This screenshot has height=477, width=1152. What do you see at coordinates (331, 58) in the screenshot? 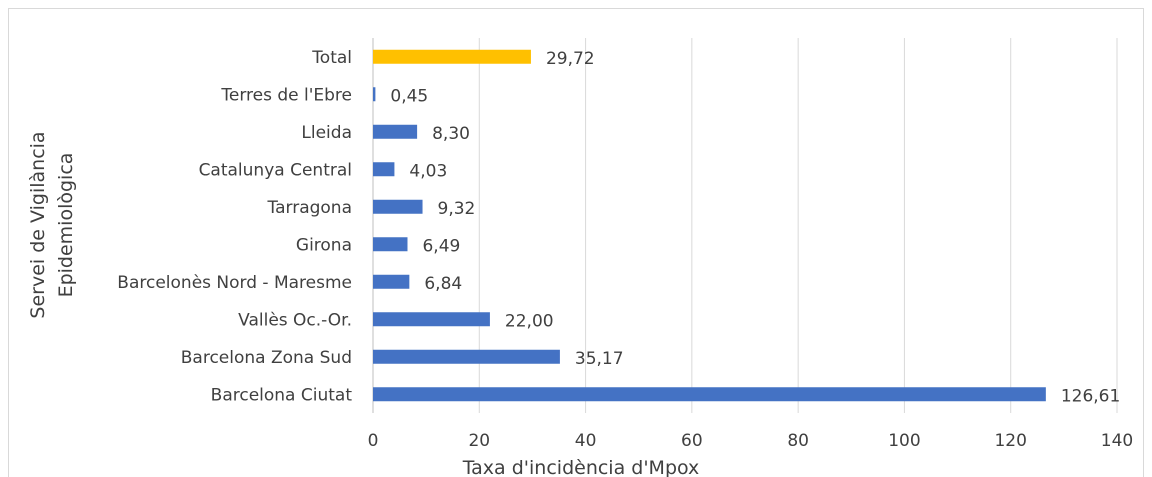
I see `category-label: Total` at bounding box center [331, 58].